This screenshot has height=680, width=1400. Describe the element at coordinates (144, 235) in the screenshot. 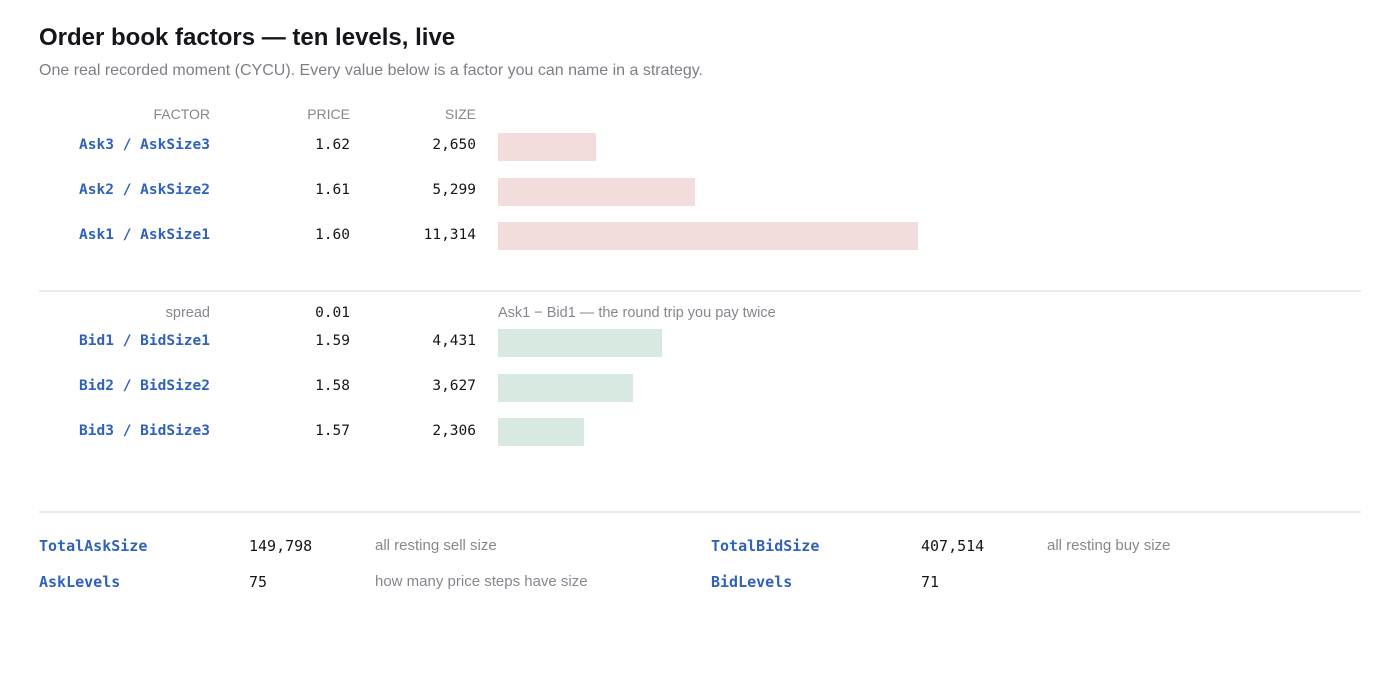

I see `factor-ask1: Ask1 / AskSize1` at that location.